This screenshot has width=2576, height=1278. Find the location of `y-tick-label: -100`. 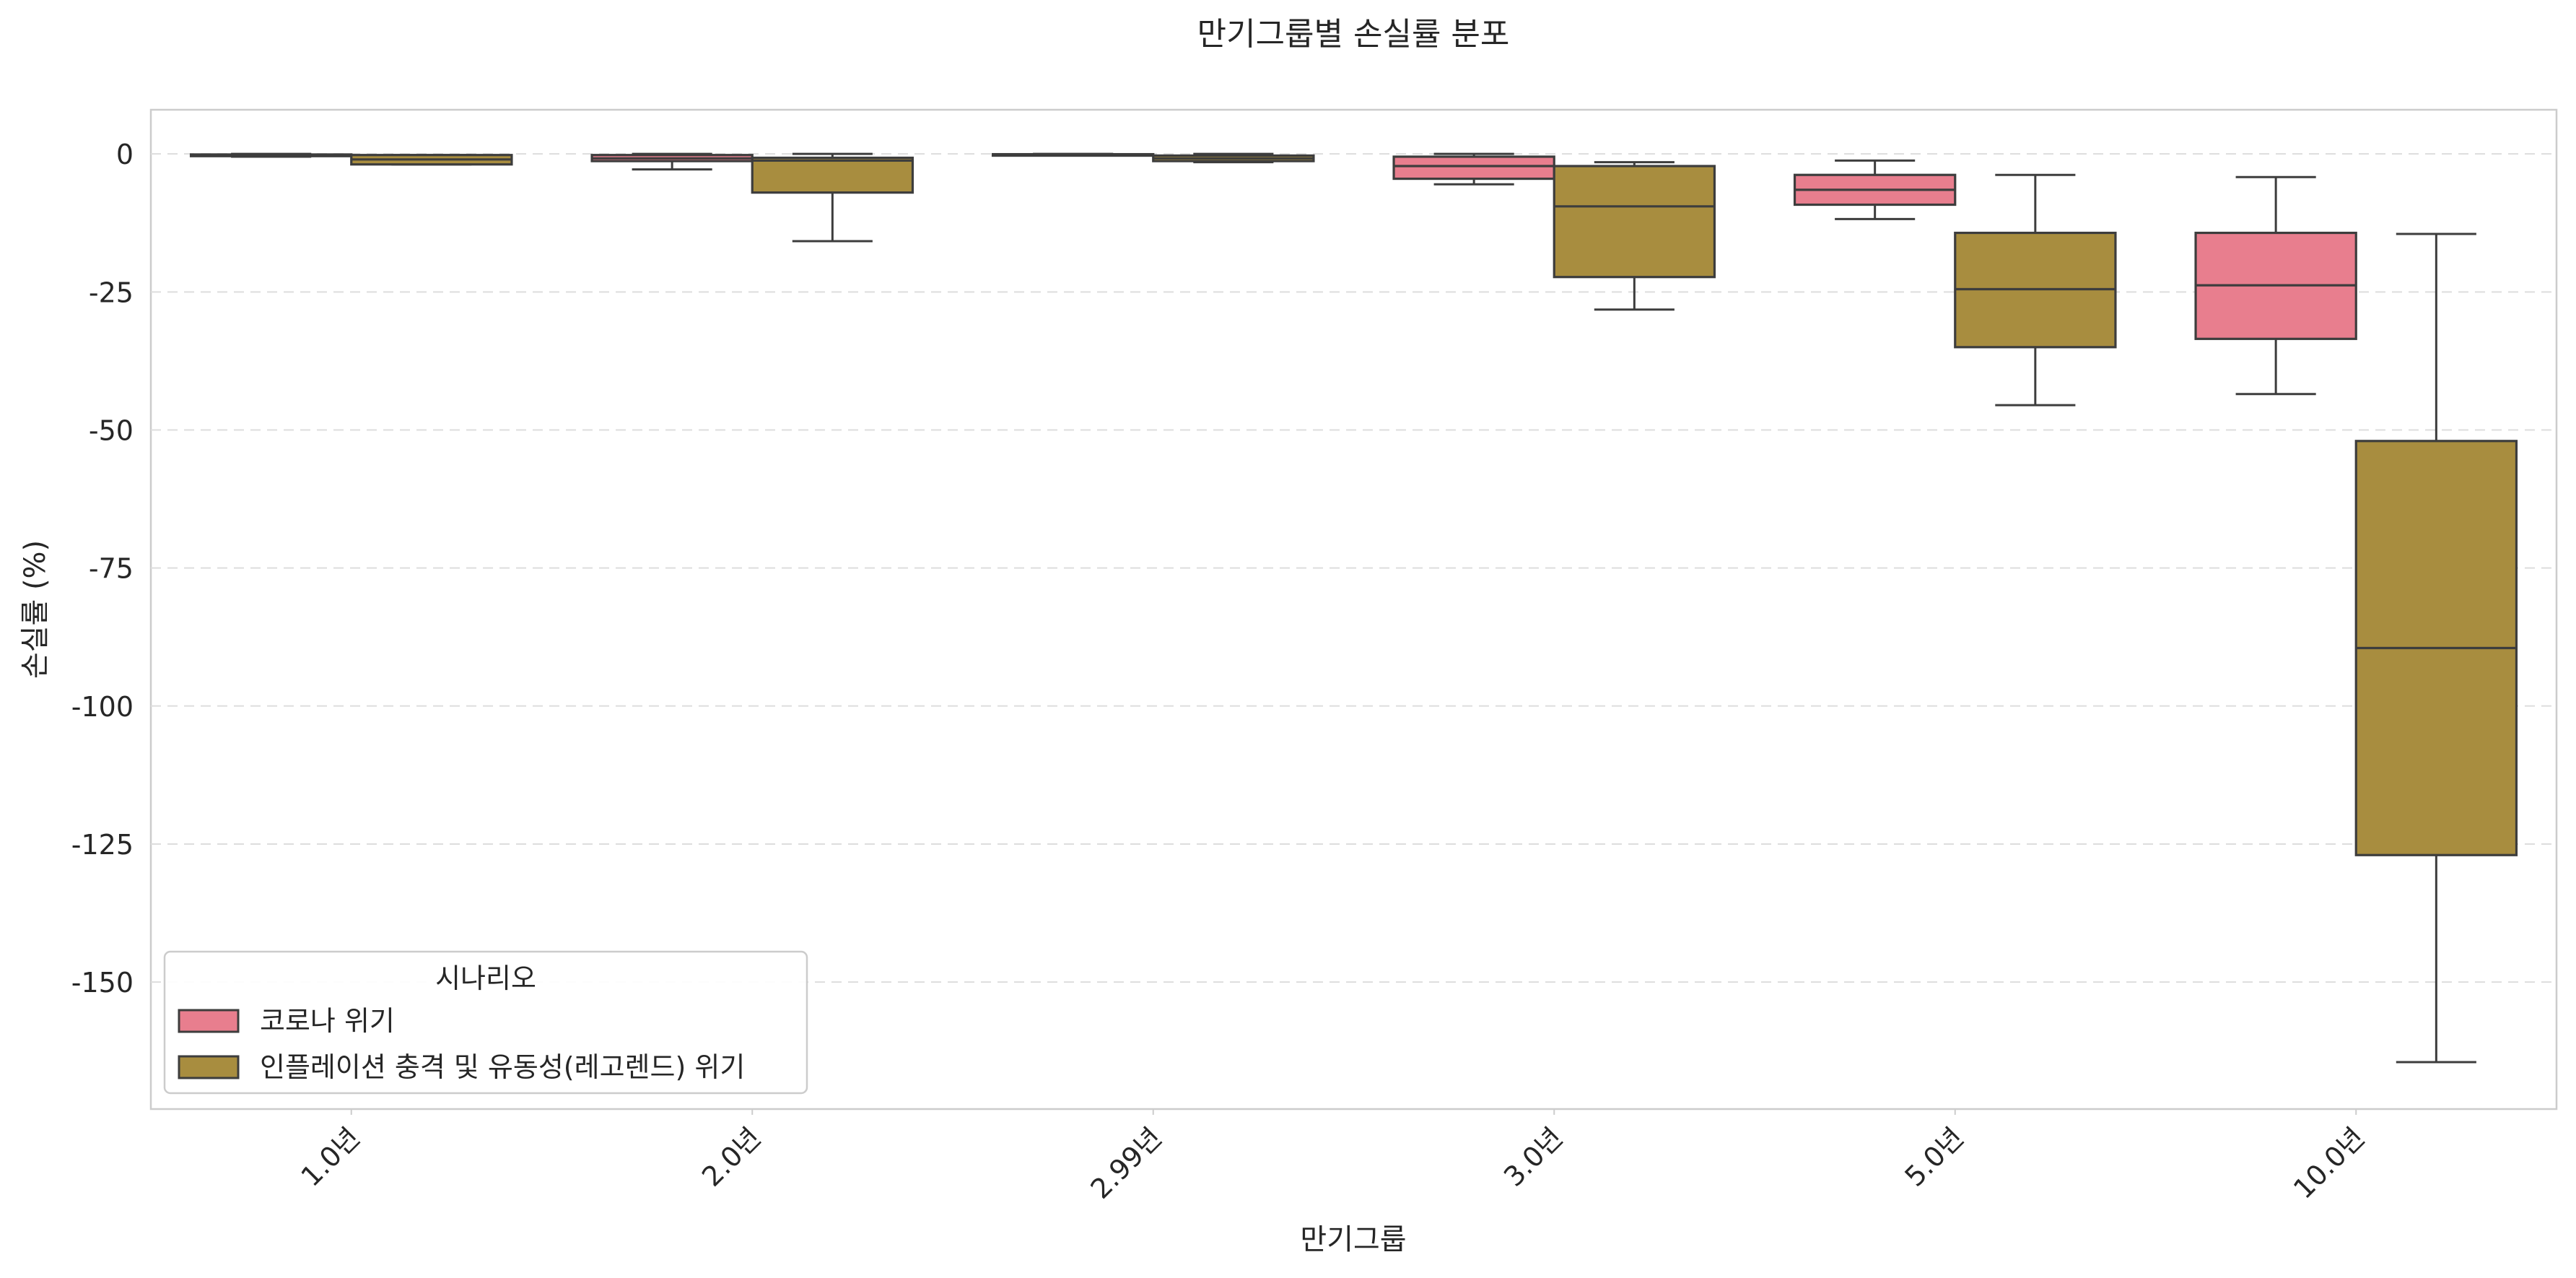

y-tick-label: -100 is located at coordinates (102, 707).